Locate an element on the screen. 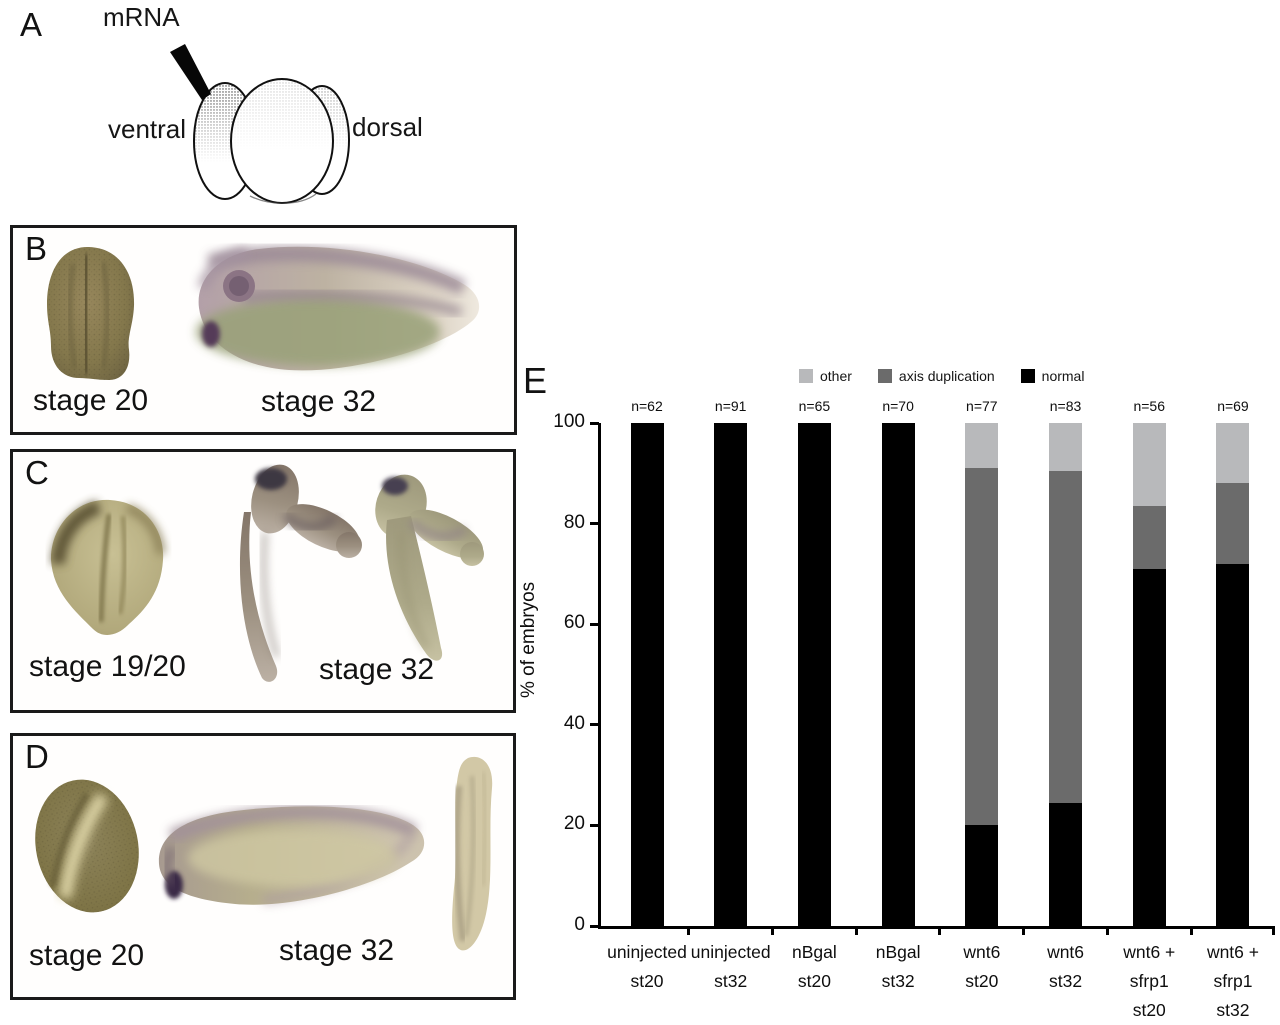 The height and width of the screenshot is (1025, 1280). legend-item-axis-duplication: axis duplication is located at coordinates (936, 376).